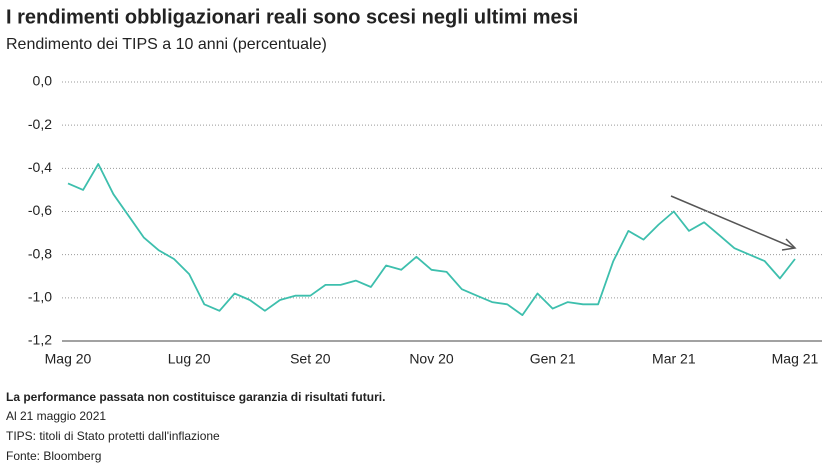 Image resolution: width=840 pixels, height=463 pixels. Describe the element at coordinates (40, 167) in the screenshot. I see `y-tick-label: -0,4` at that location.